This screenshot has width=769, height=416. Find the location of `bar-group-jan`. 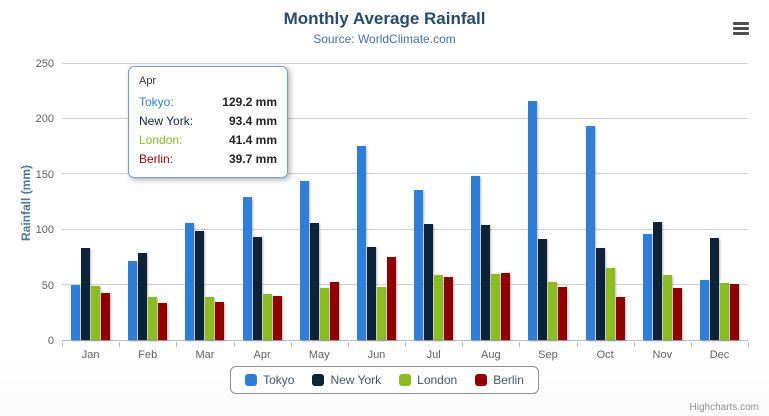

bar-group-jan is located at coordinates (90, 202).